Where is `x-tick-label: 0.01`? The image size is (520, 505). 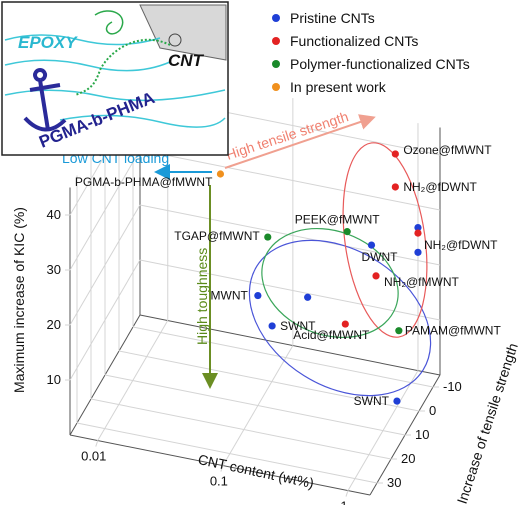 x-tick-label: 0.01 is located at coordinates (93, 456).